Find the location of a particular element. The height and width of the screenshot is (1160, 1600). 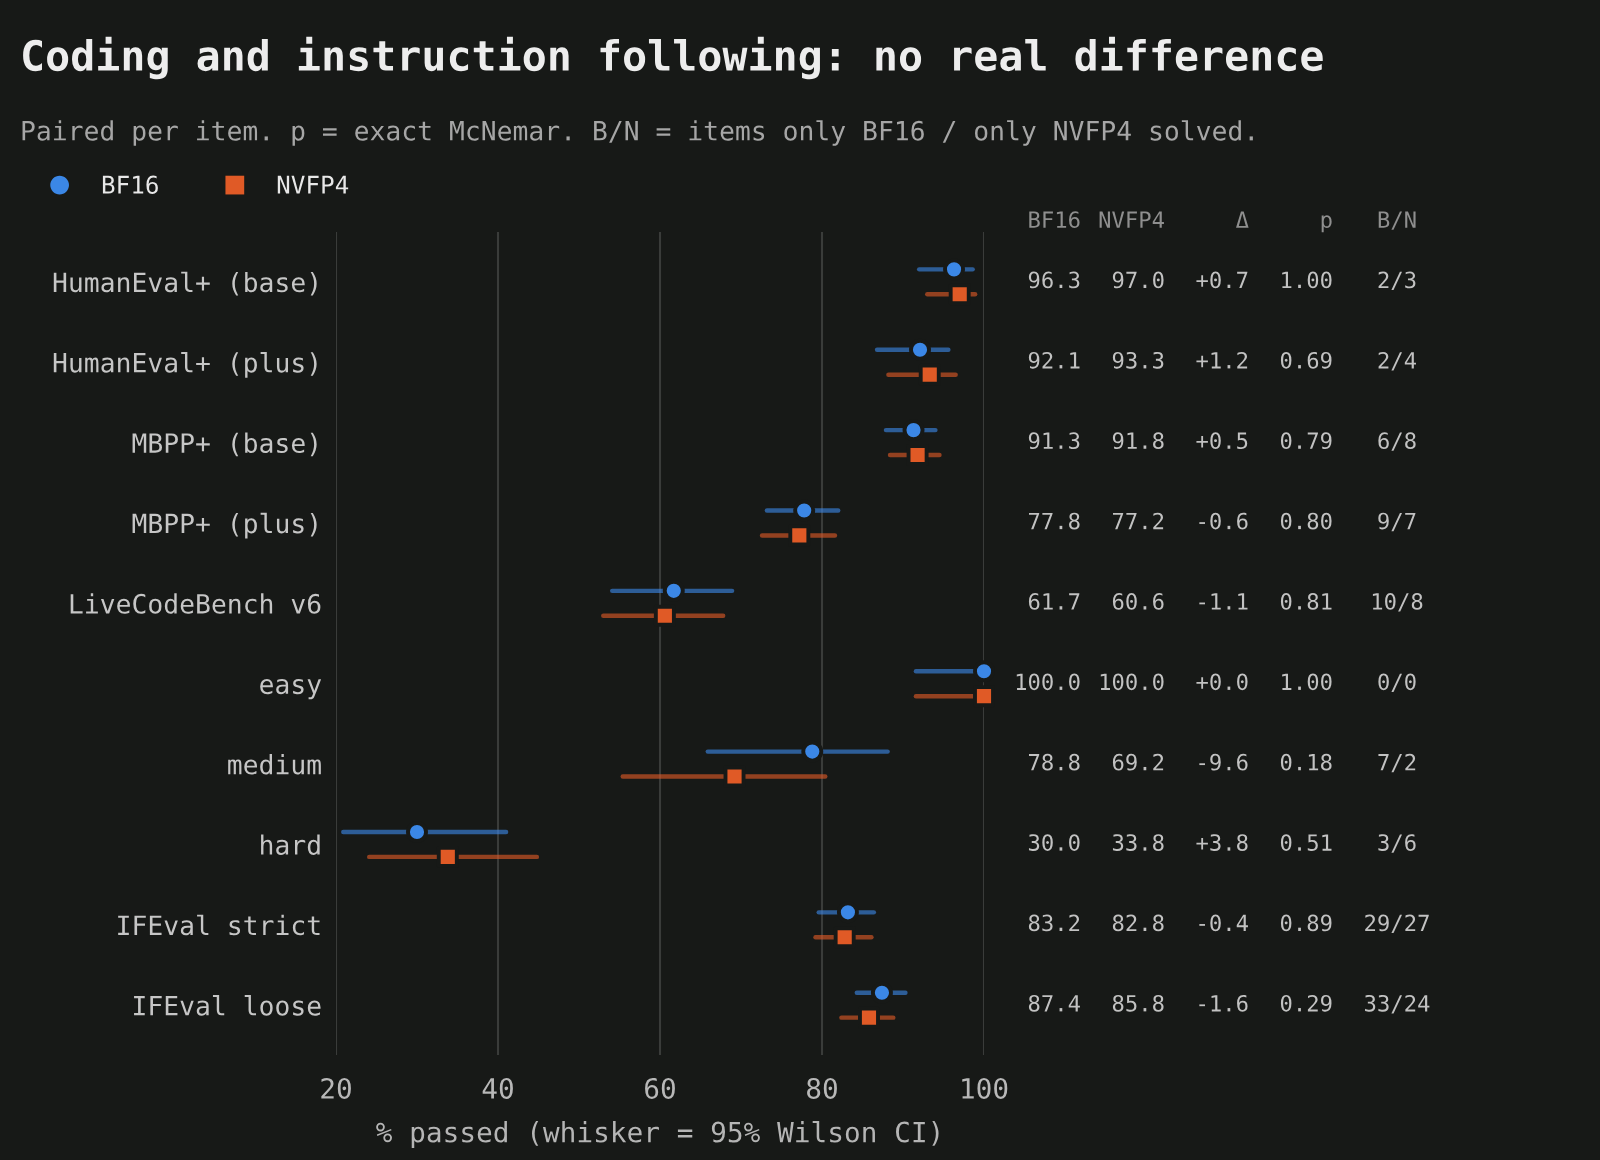

text: 6/8 is located at coordinates (1397, 441).